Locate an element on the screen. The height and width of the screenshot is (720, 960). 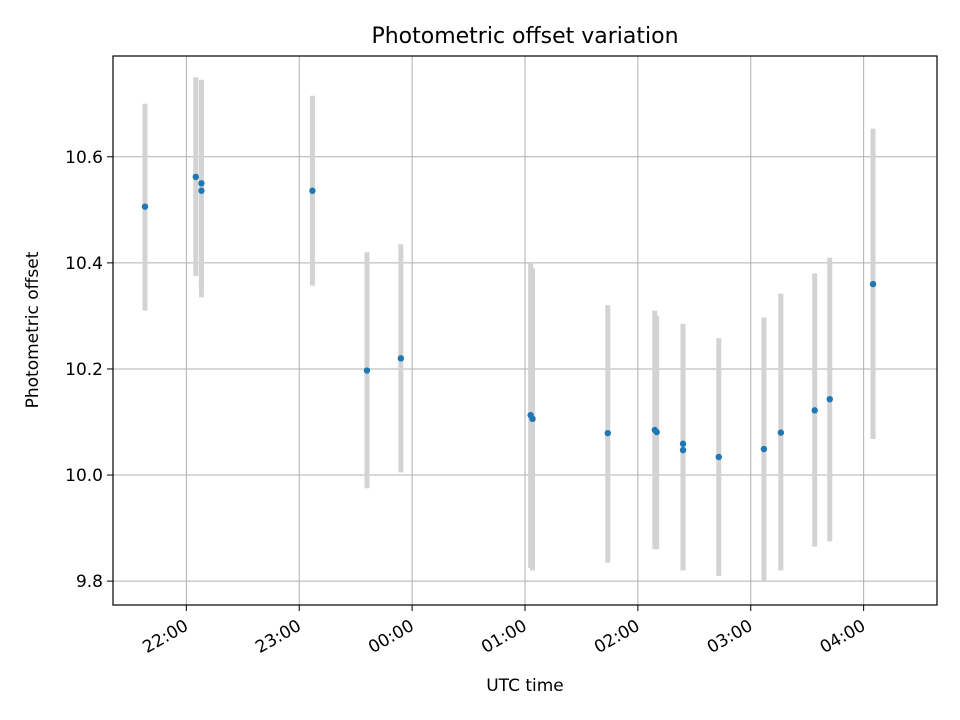
y-axis-label: Photometric offset is located at coordinates (33, 329).